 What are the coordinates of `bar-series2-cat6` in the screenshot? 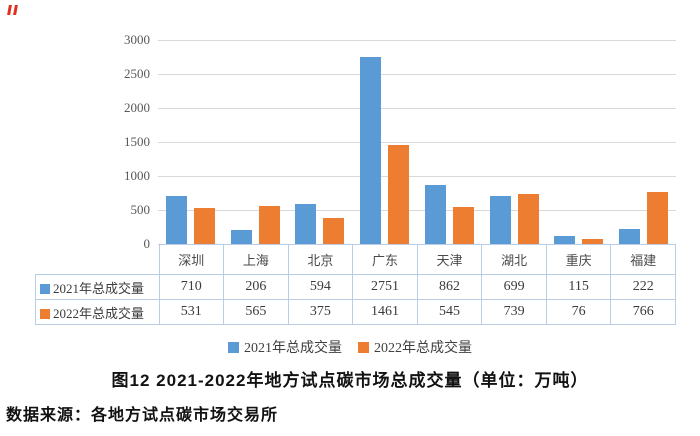 It's located at (528, 219).